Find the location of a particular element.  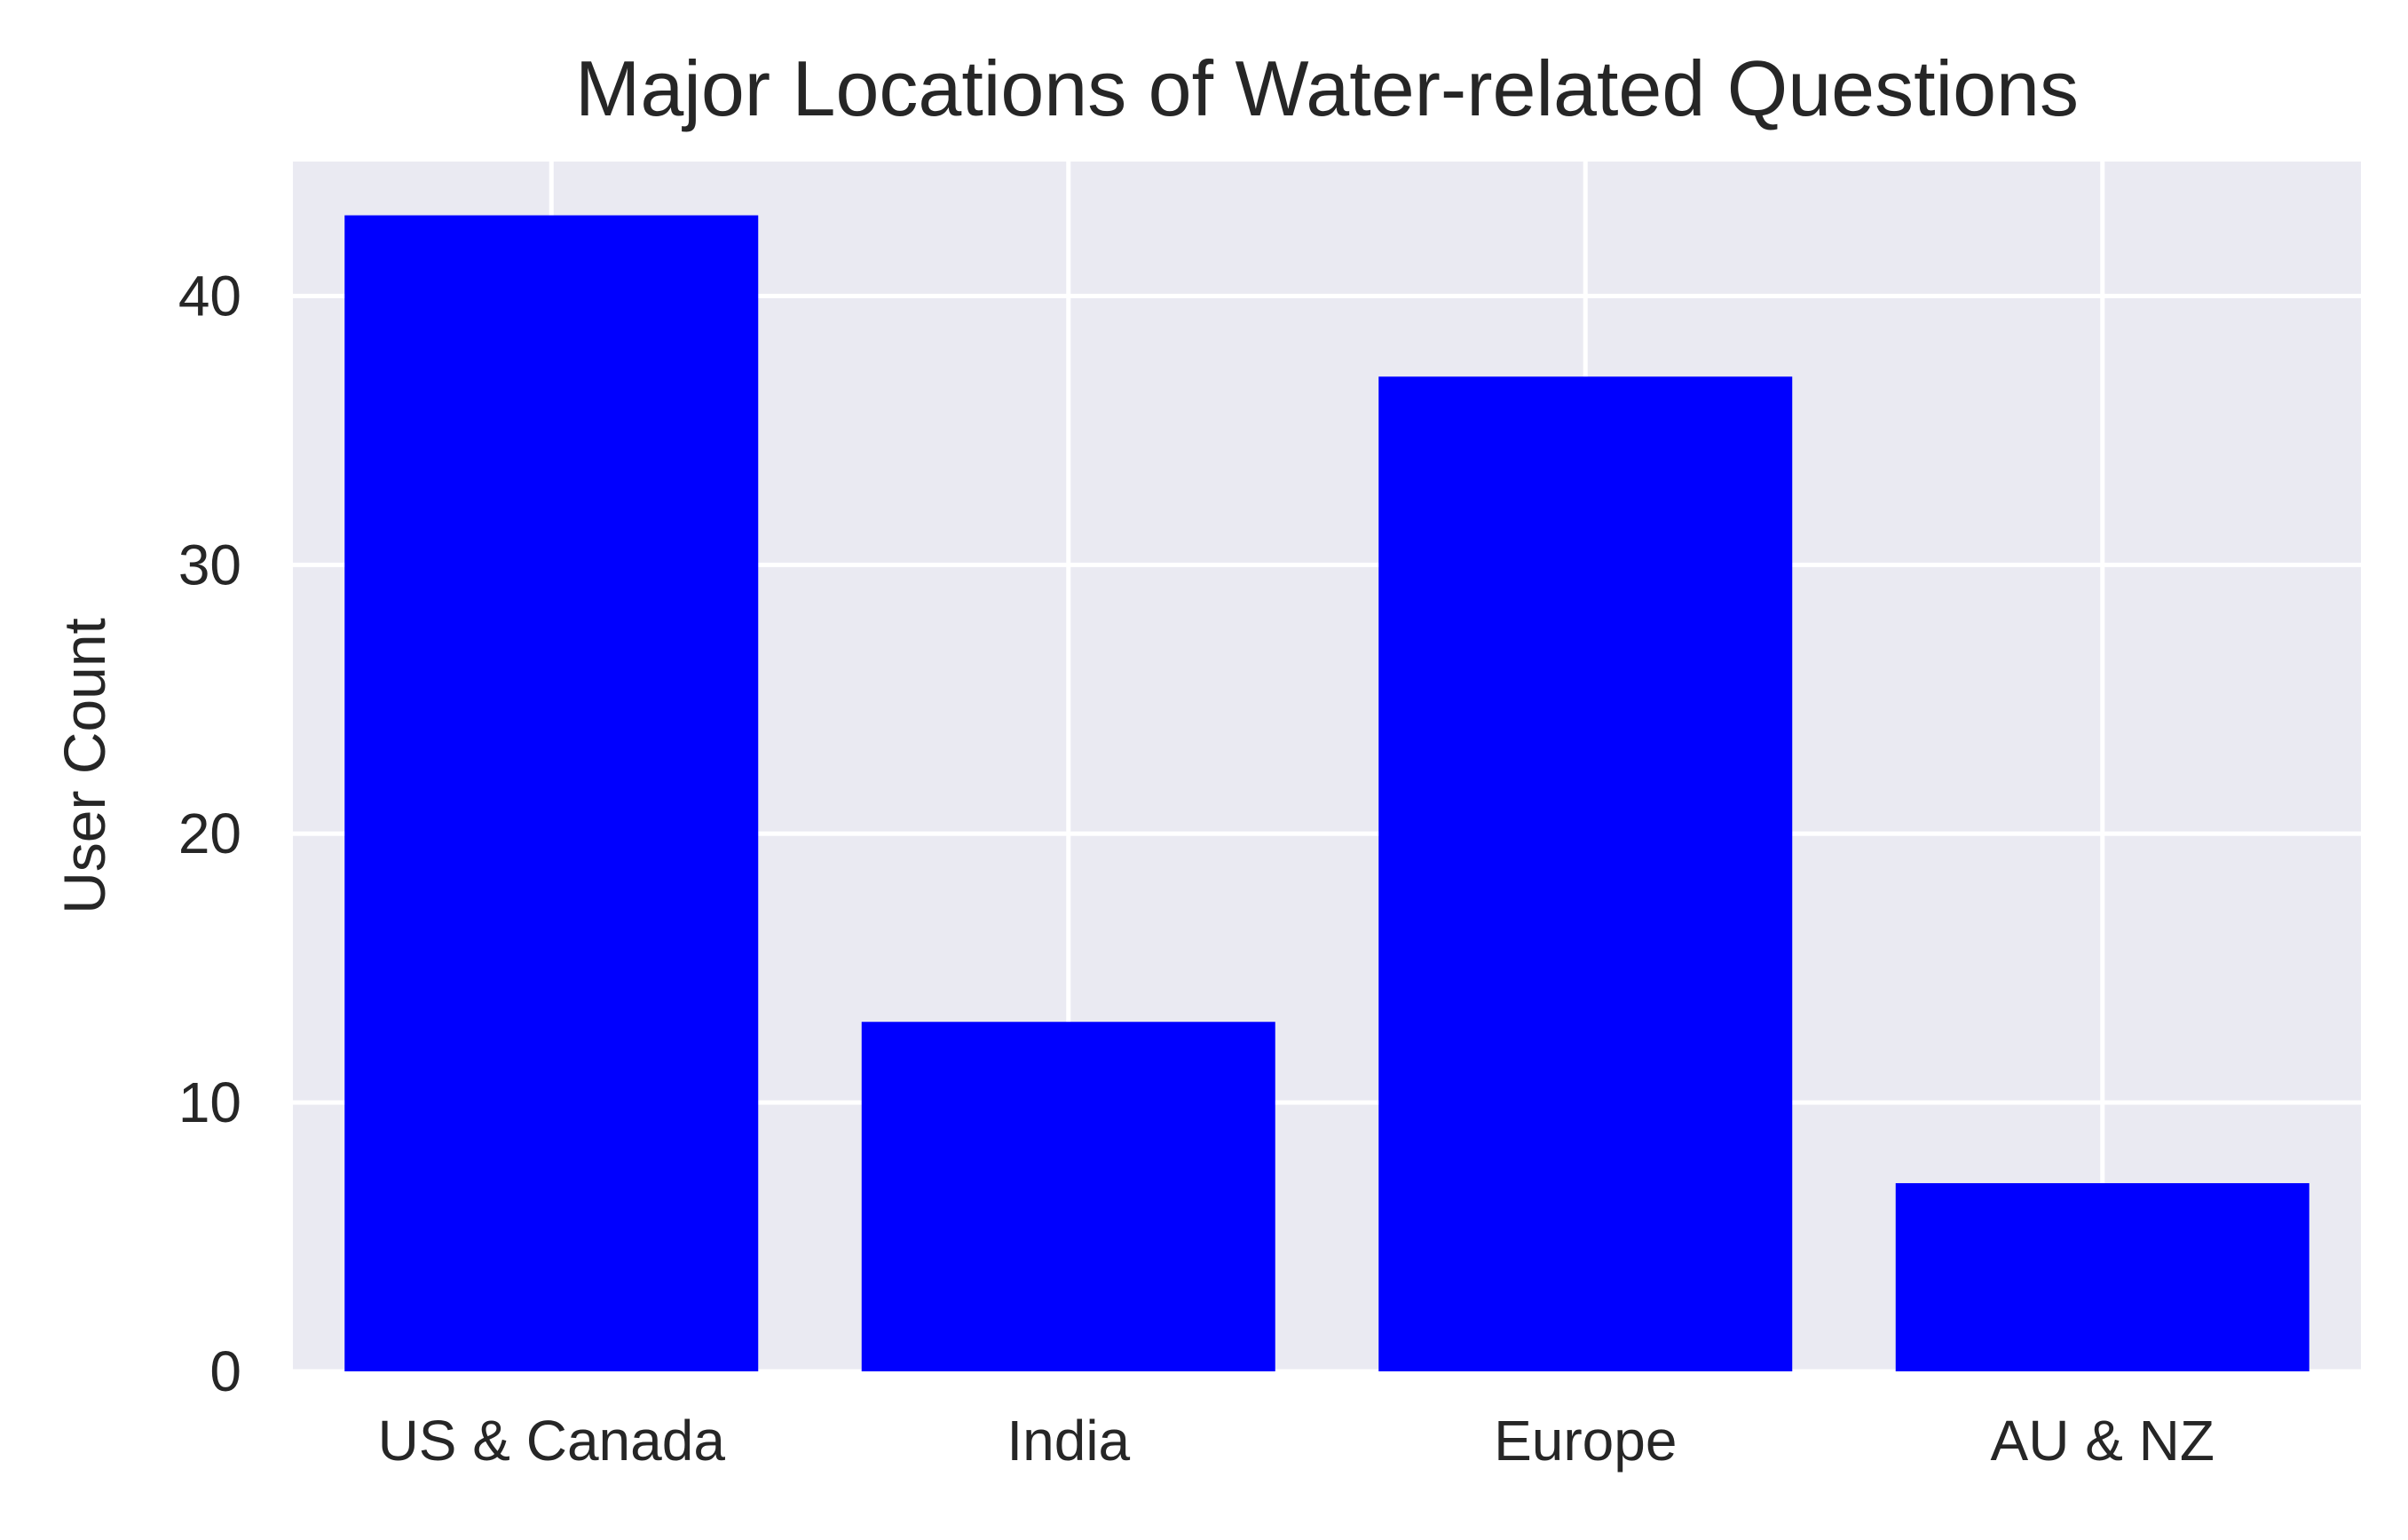

x-tick-label: US & Canada is located at coordinates (552, 1441).